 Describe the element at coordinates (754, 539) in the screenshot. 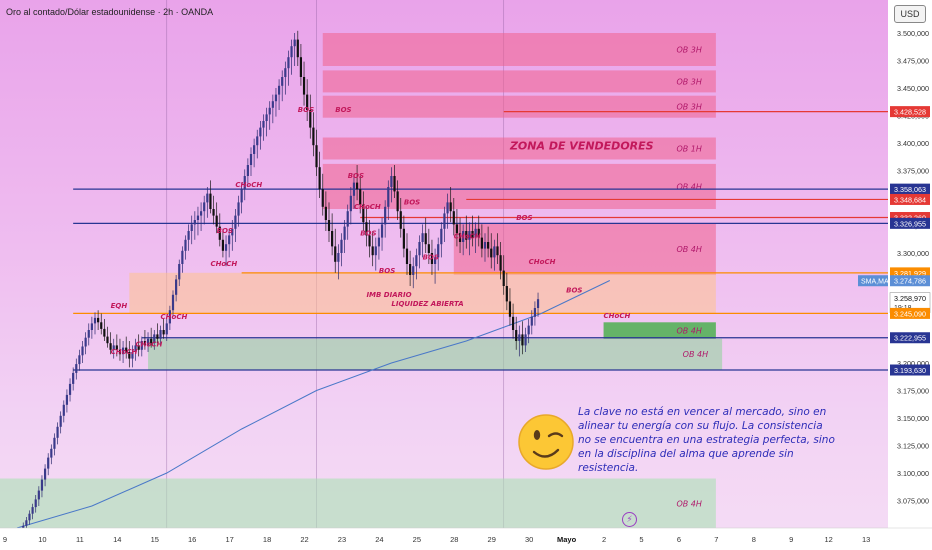

I see `x-tick-label: 8` at that location.